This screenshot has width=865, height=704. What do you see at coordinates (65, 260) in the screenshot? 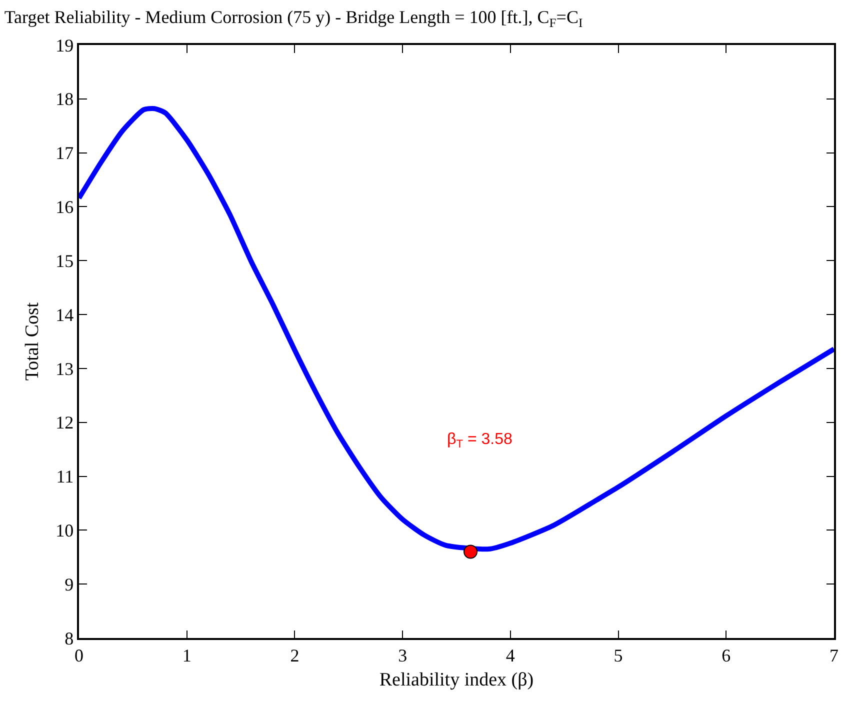
I see `y-tick-label: 15` at bounding box center [65, 260].